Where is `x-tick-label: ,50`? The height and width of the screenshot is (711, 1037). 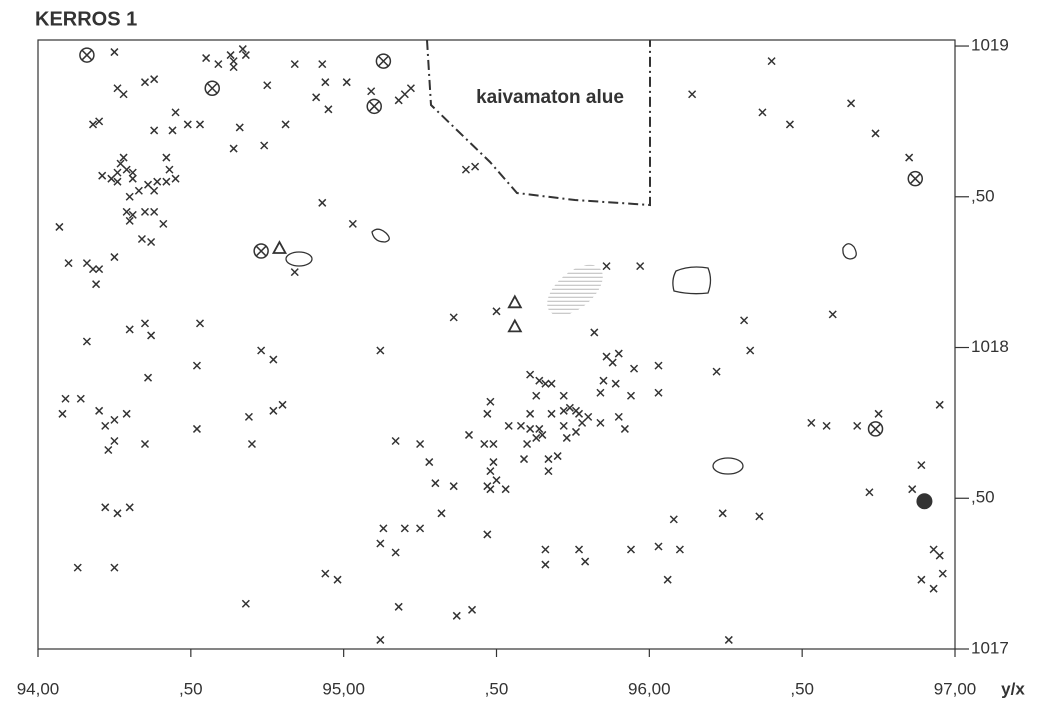
x-tick-label: ,50 is located at coordinates (191, 688).